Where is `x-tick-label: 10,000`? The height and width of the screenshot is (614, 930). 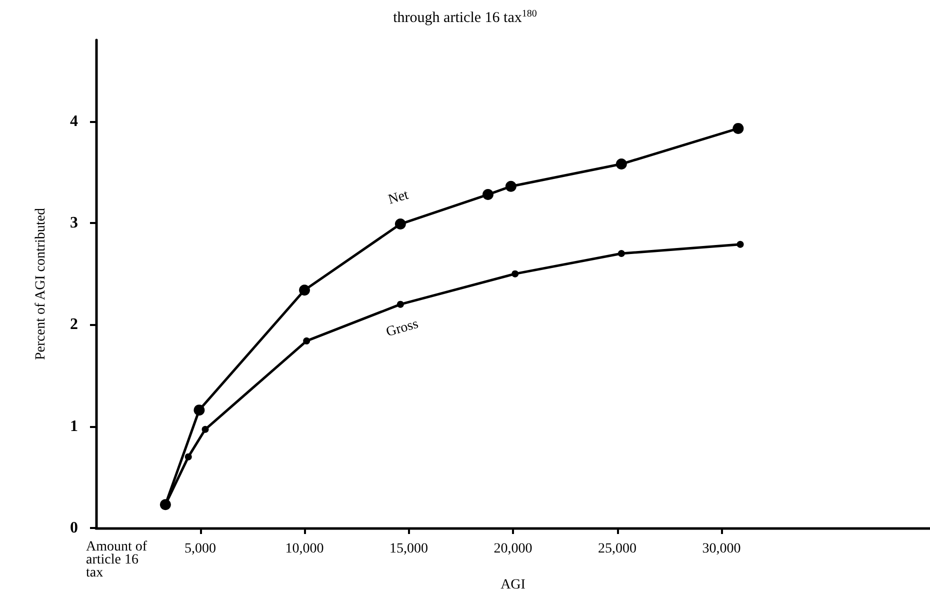
x-tick-label: 10,000 is located at coordinates (304, 549).